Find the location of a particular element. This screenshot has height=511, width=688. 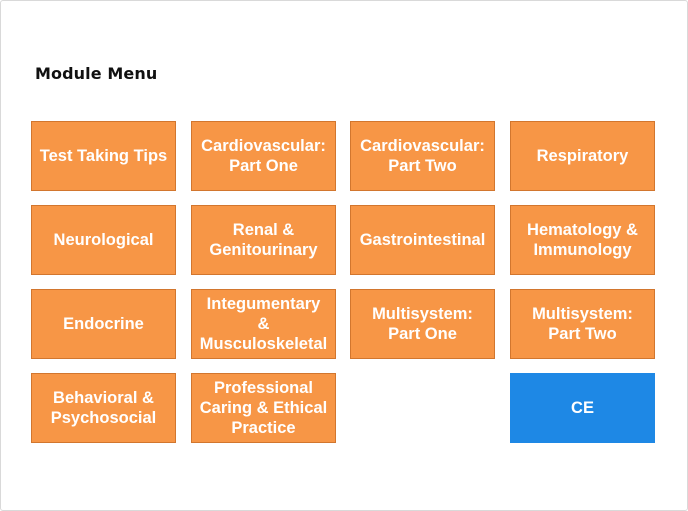

module-tile-gastrointestinal: Gastrointestinal is located at coordinates (422, 240).